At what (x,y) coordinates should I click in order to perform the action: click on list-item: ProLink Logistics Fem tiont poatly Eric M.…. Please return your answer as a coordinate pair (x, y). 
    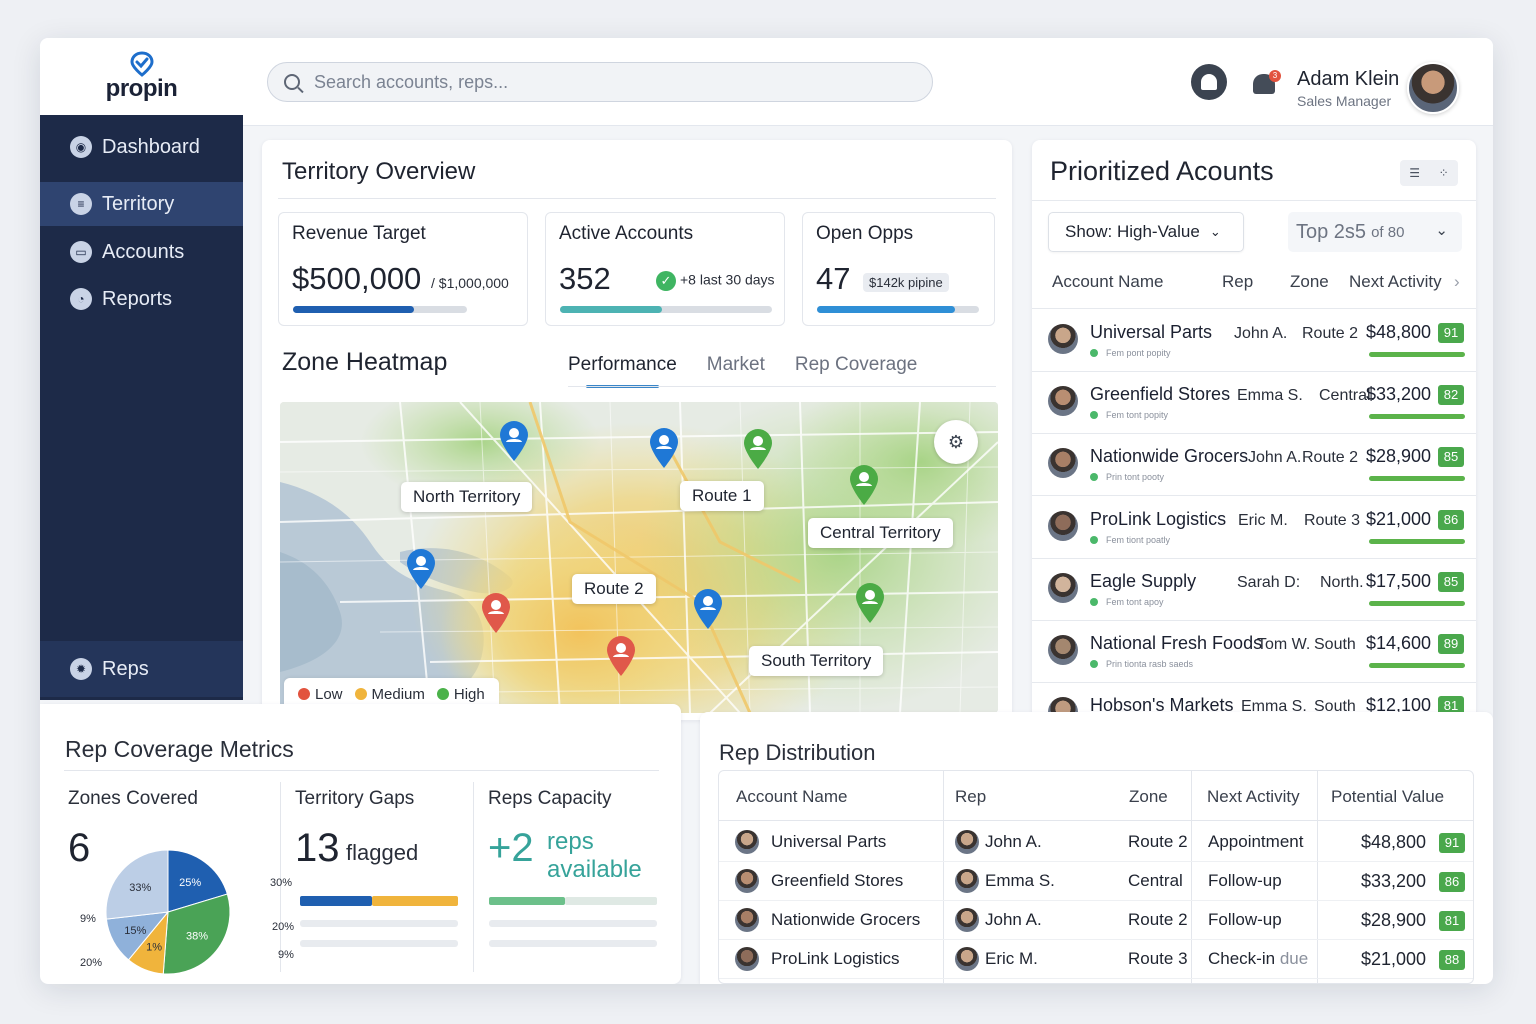
    Looking at the image, I should click on (1254, 528).